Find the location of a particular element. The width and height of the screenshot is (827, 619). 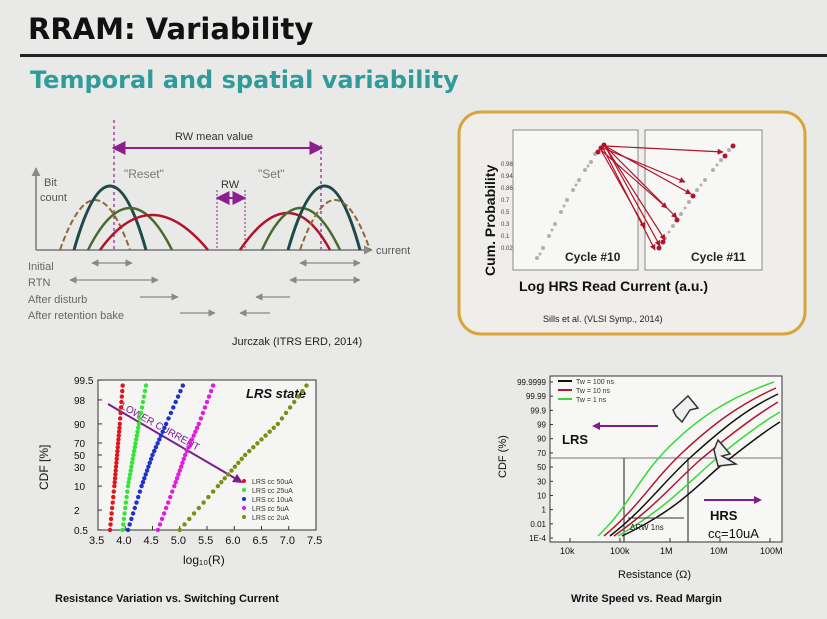

cycle-11-label: Cycle #11 is located at coordinates (718, 257).